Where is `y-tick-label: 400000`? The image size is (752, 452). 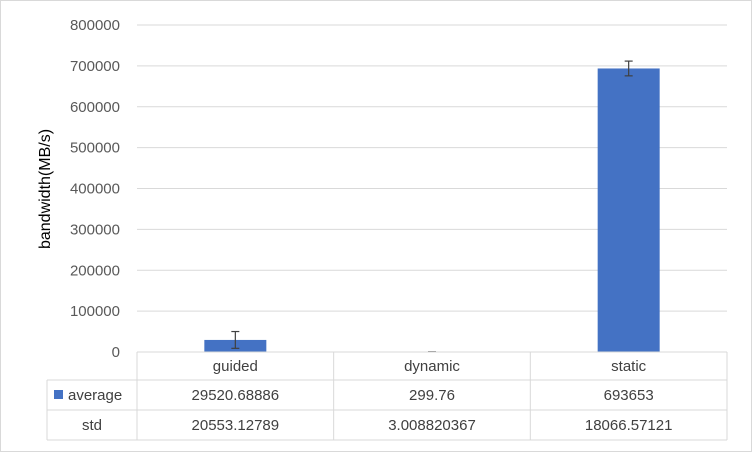
y-tick-label: 400000 is located at coordinates (95, 189).